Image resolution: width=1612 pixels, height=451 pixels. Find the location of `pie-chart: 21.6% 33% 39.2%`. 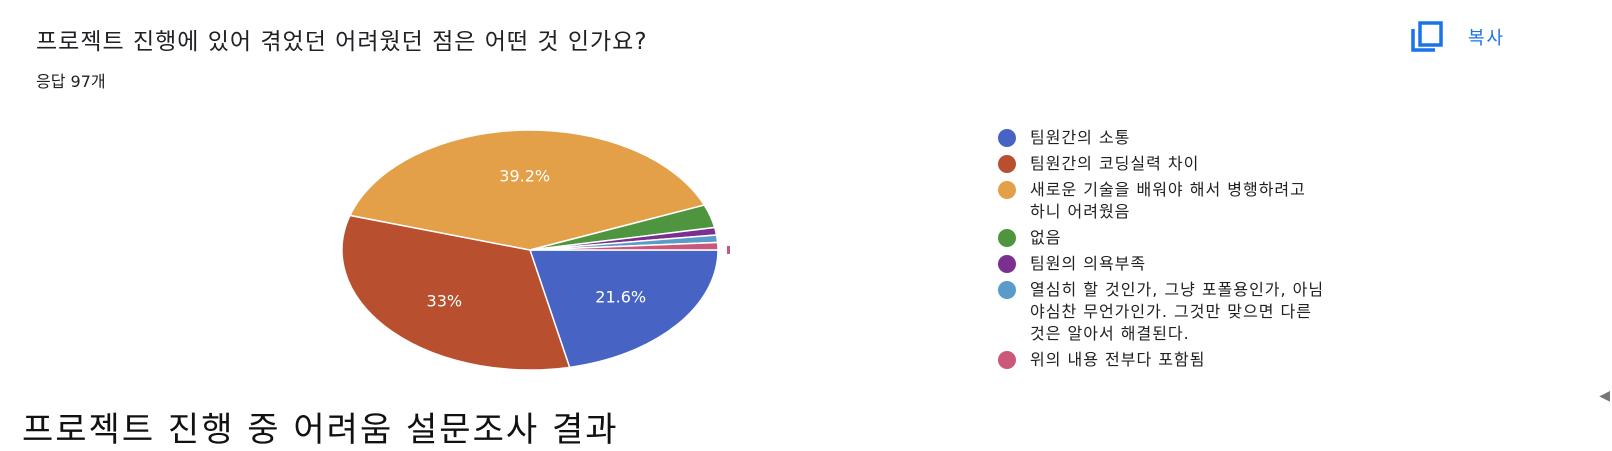

pie-chart: 21.6% 33% 39.2% is located at coordinates (535, 250).